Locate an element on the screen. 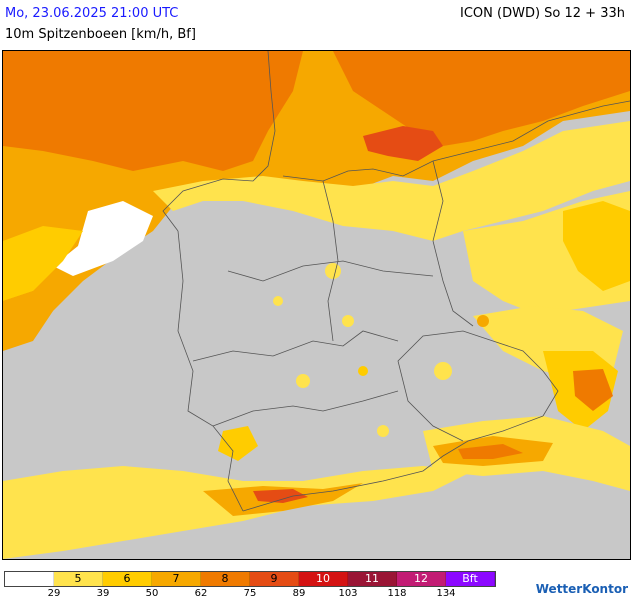 This screenshot has width=633, height=600. legend-bin: 12 is located at coordinates (421, 579).